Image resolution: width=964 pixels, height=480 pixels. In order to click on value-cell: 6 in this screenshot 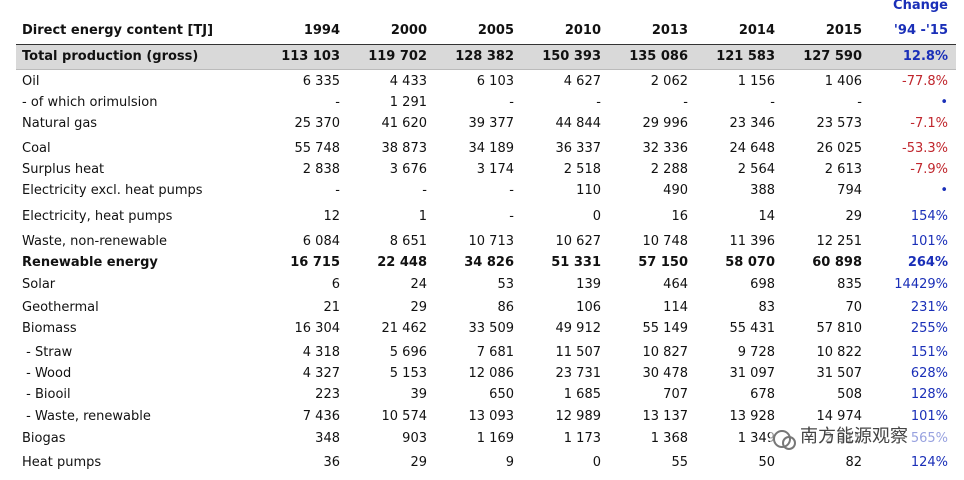, I will do `click(335, 284)`.